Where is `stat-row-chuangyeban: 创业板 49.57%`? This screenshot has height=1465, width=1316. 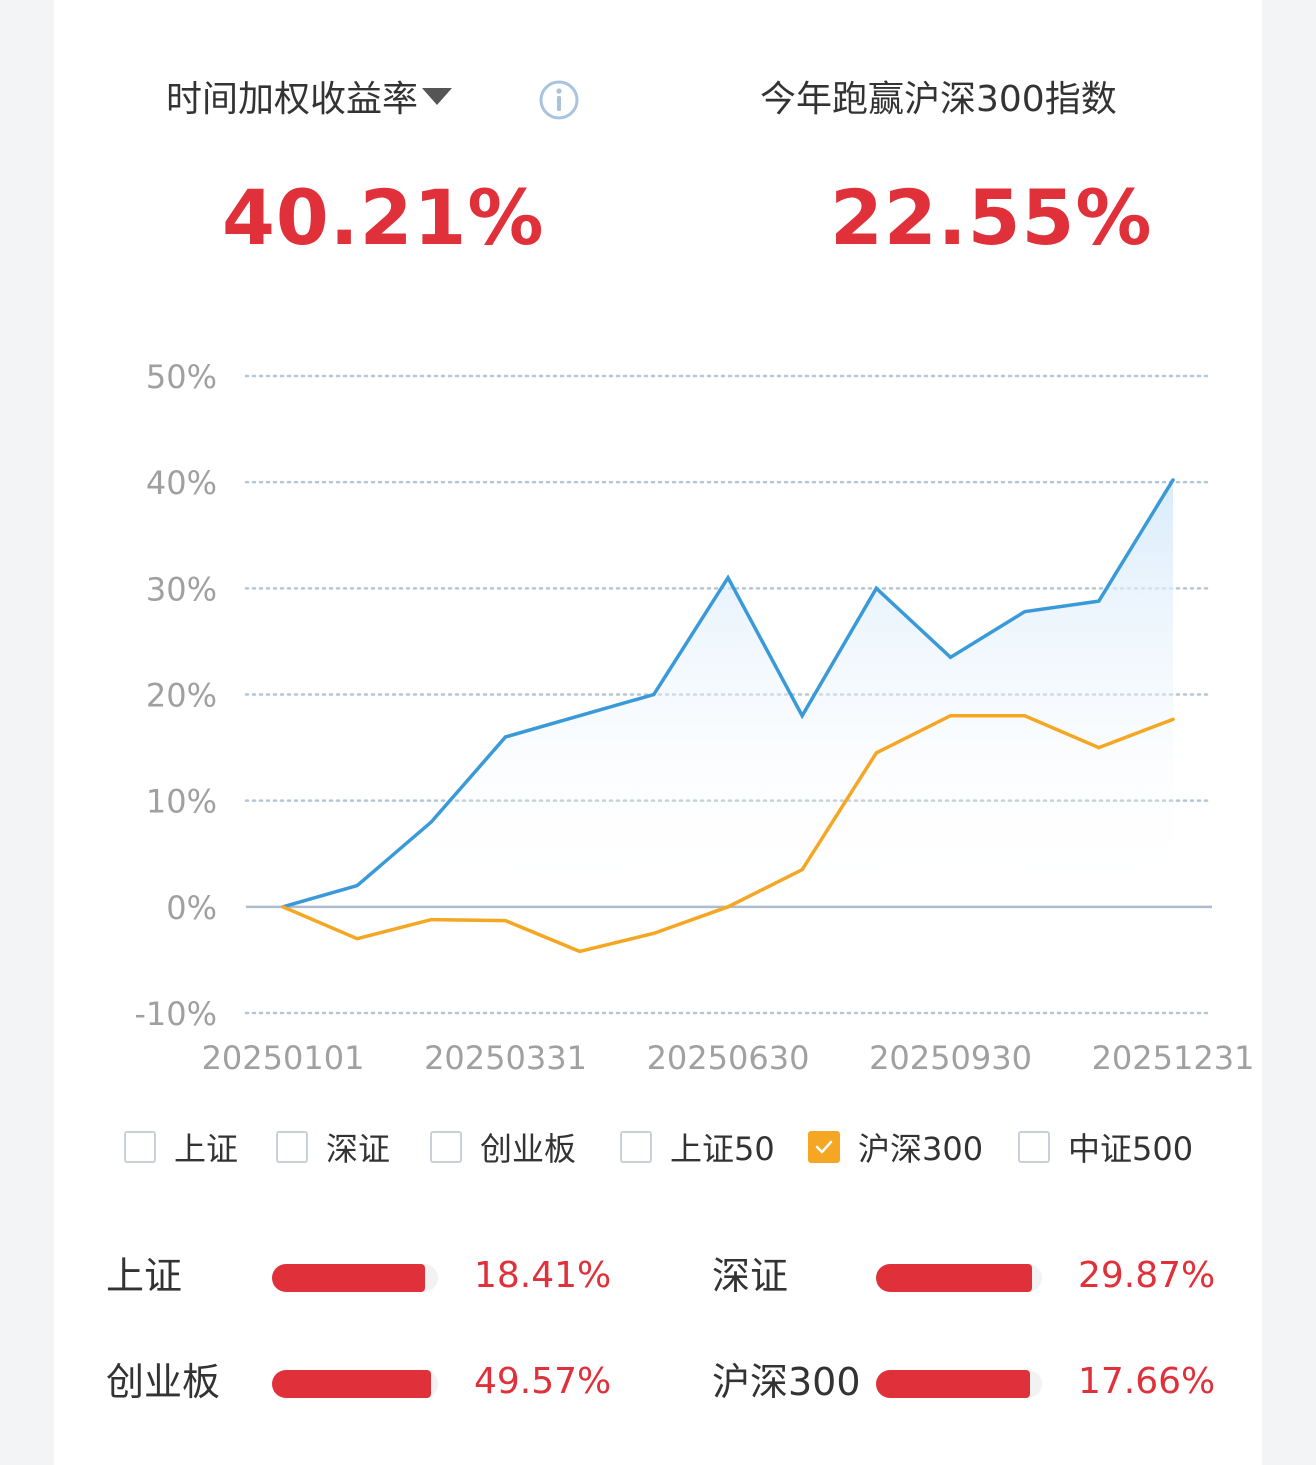 stat-row-chuangyeban: 创业板 49.57% is located at coordinates (330, 1382).